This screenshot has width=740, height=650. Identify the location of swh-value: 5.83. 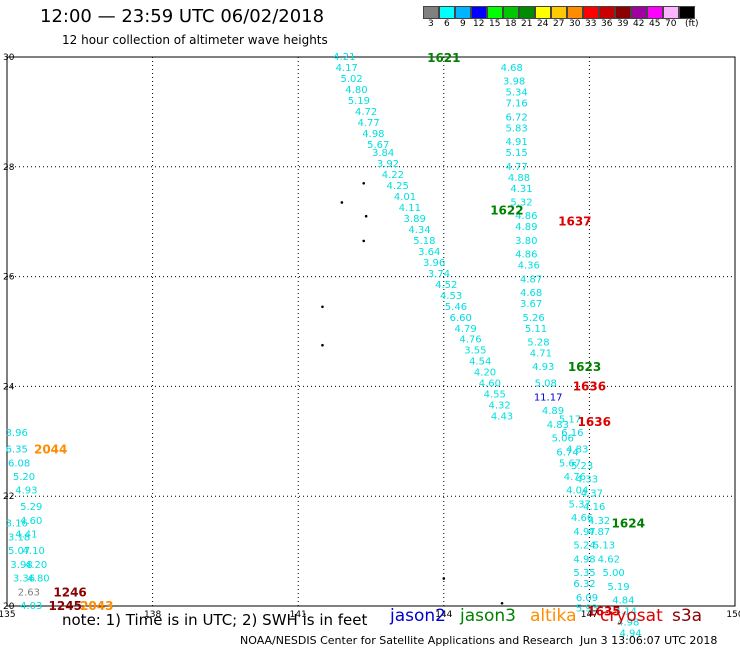
(516, 128).